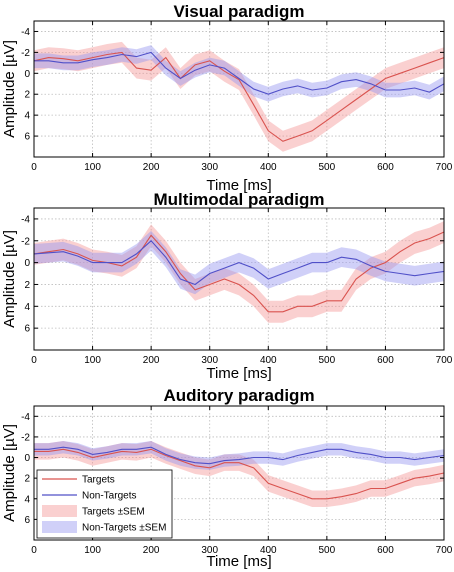 The image size is (454, 572). I want to click on chart-title: Auditory paradigm, so click(238, 395).